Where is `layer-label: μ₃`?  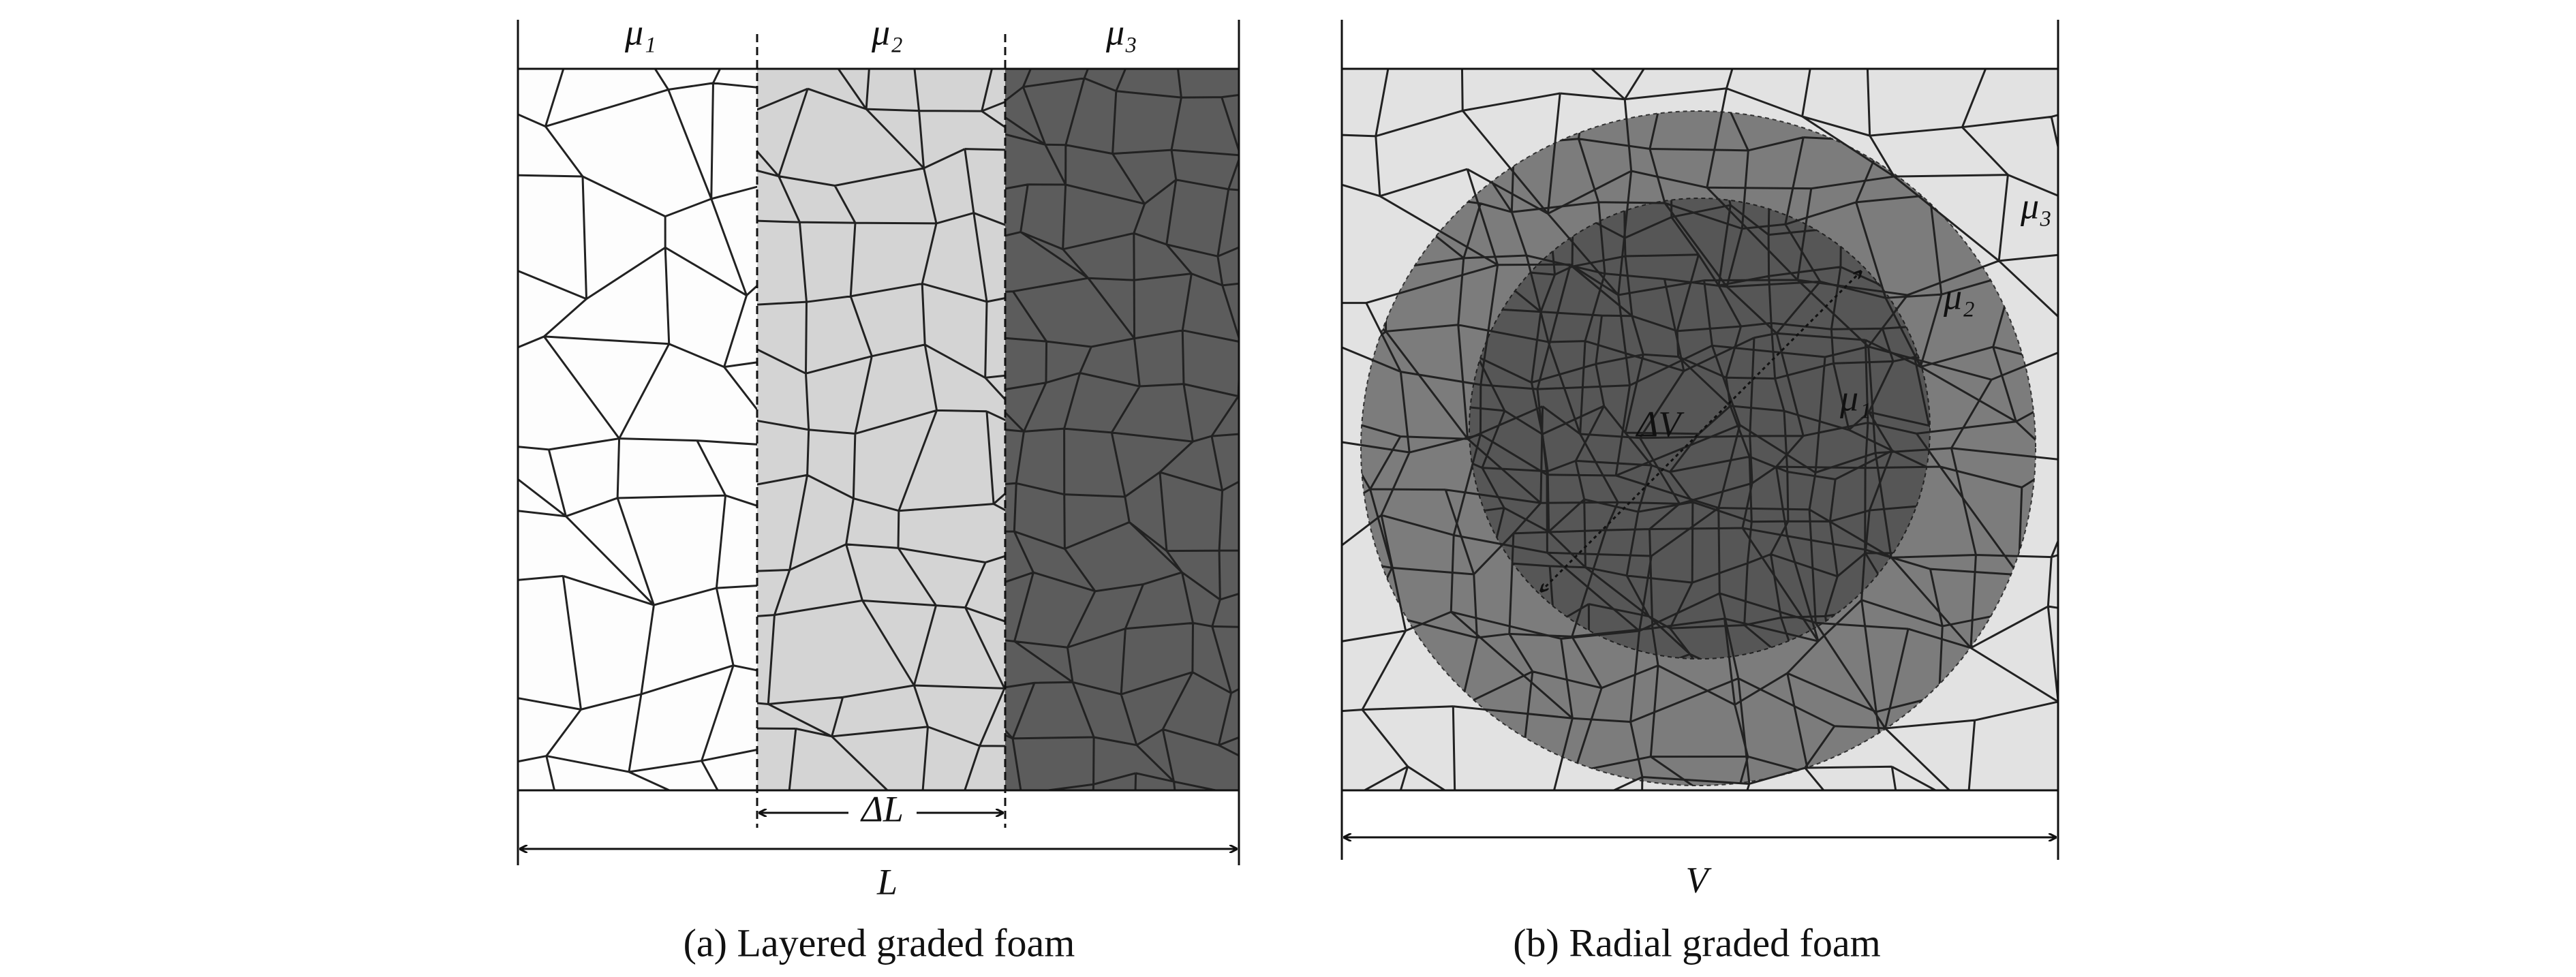 layer-label: μ₃ is located at coordinates (1121, 32).